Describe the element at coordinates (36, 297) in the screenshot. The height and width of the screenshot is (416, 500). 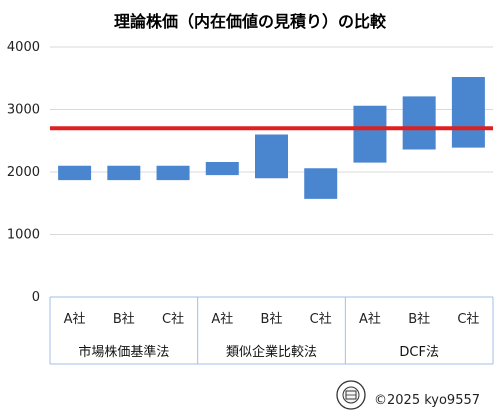
I see `y-tick-label: 0` at that location.